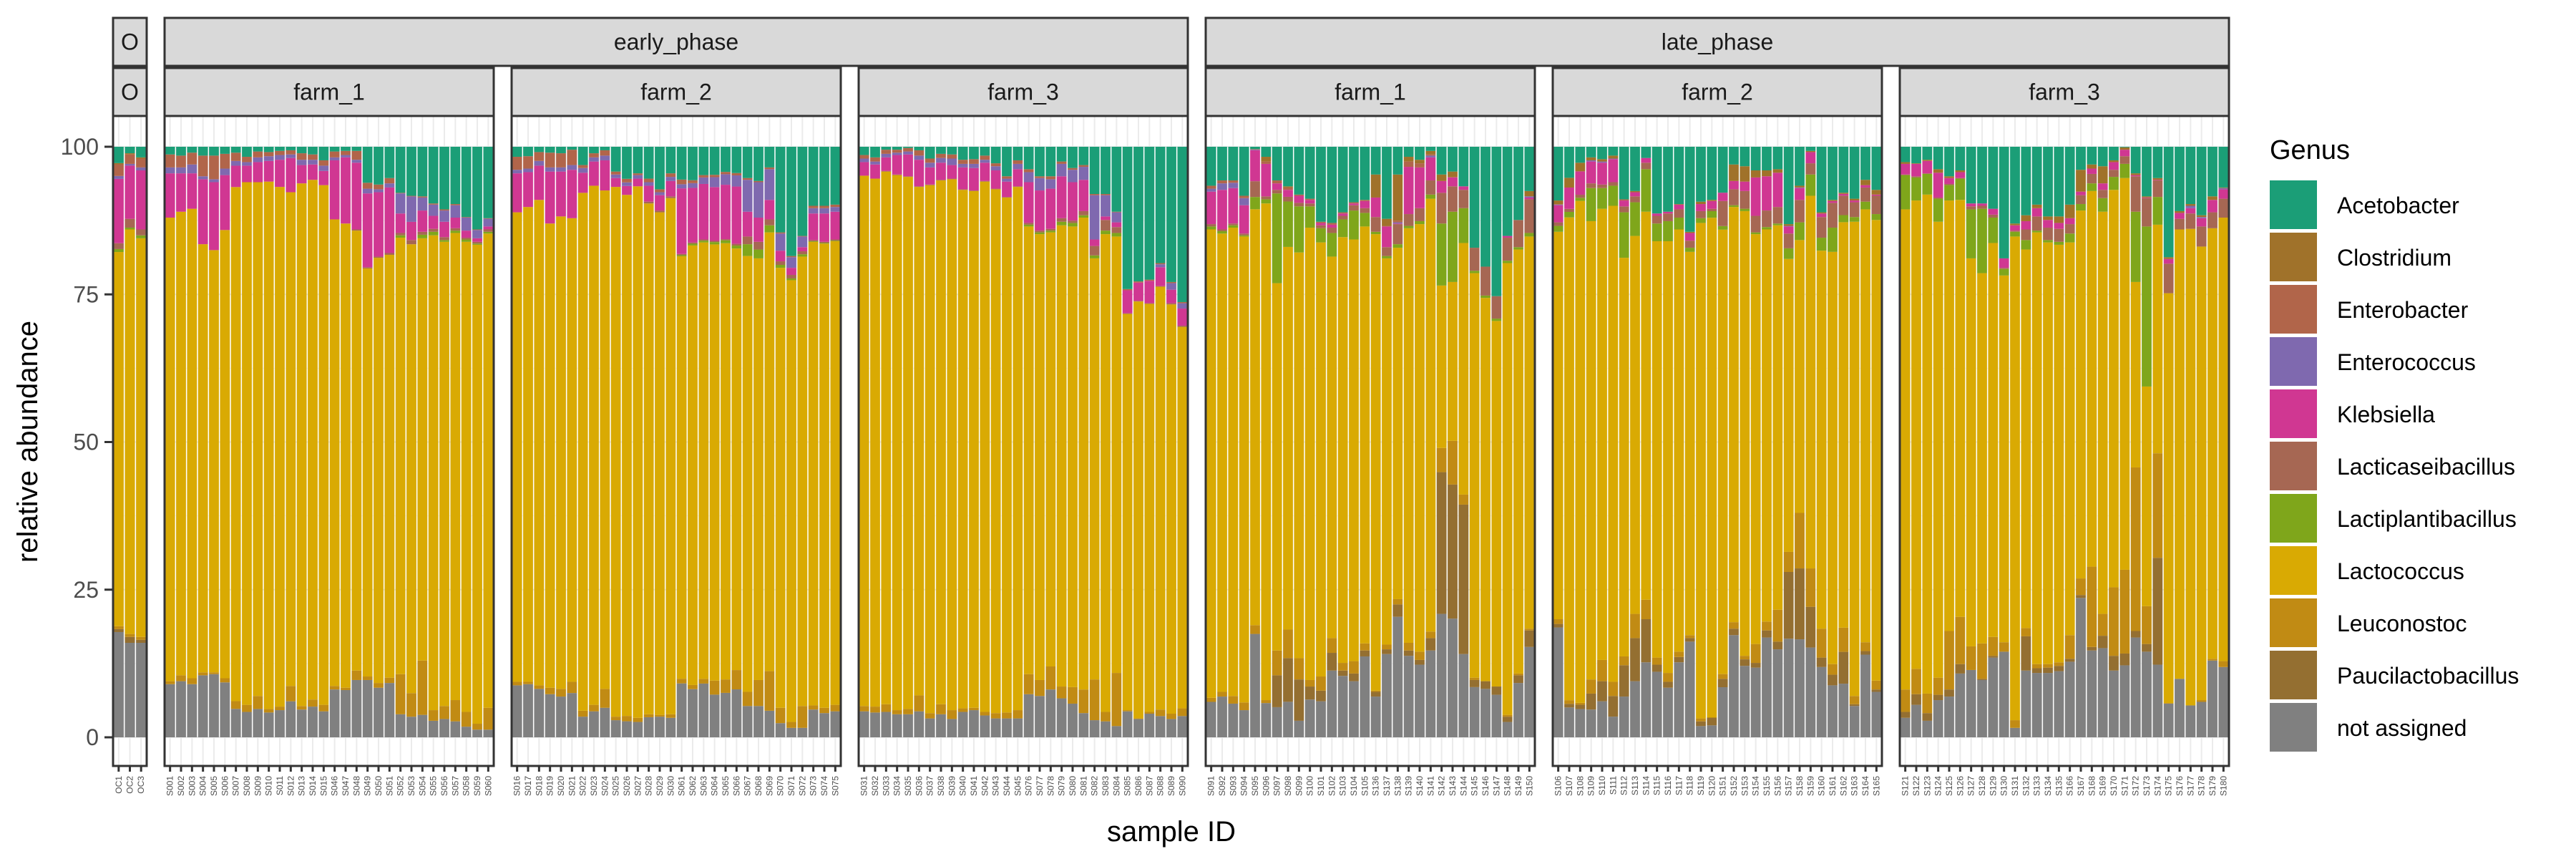  I want to click on x-tick-label: S096, so click(1266, 786).